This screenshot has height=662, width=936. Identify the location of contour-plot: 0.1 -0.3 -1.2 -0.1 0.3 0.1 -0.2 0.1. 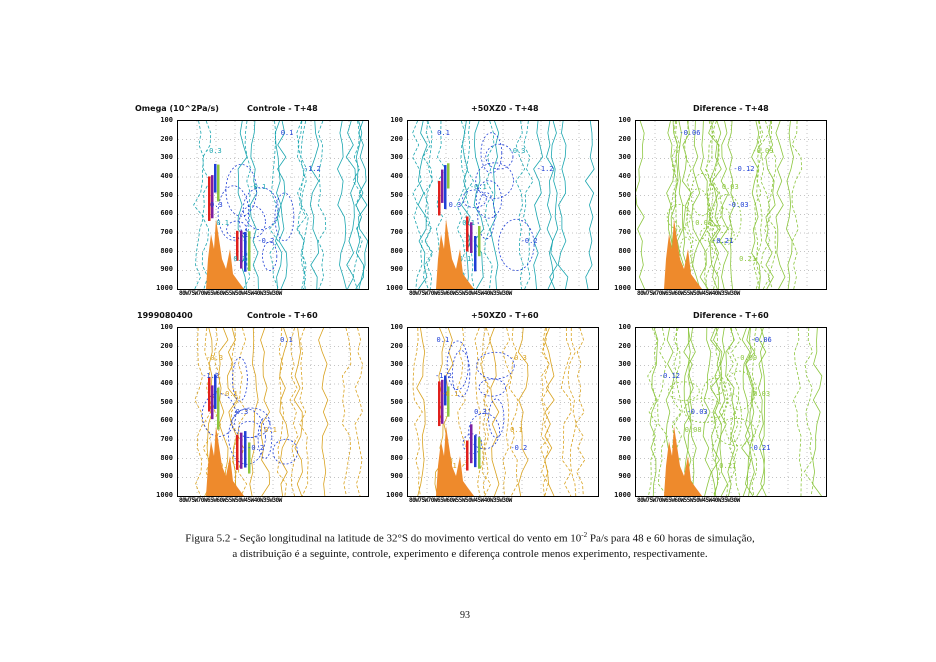
(273, 205).